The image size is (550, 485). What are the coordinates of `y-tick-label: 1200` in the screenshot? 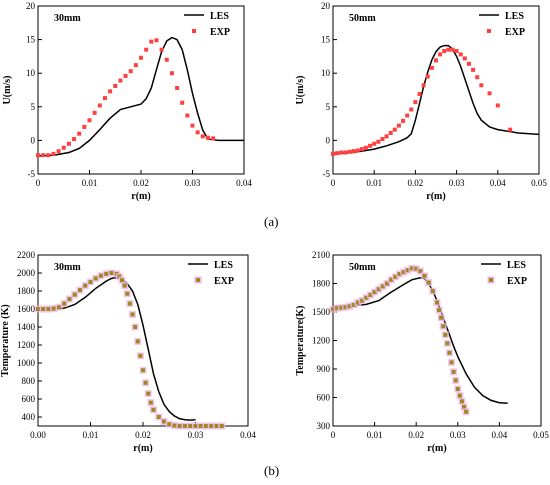 It's located at (321, 341).